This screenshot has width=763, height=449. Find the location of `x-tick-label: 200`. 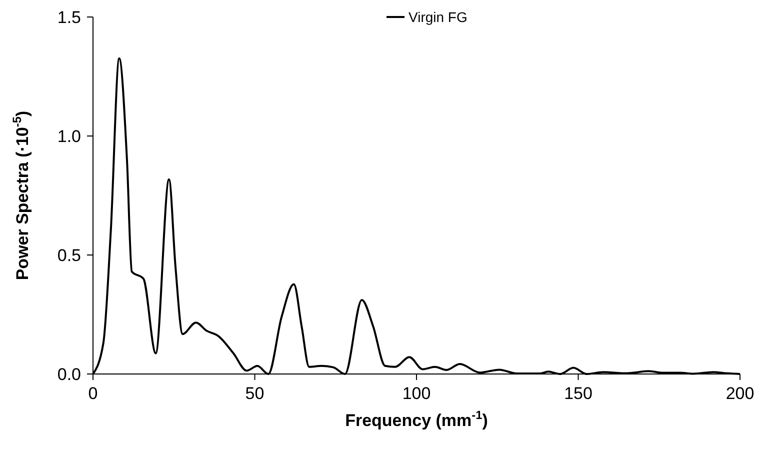

x-tick-label: 200 is located at coordinates (740, 393).